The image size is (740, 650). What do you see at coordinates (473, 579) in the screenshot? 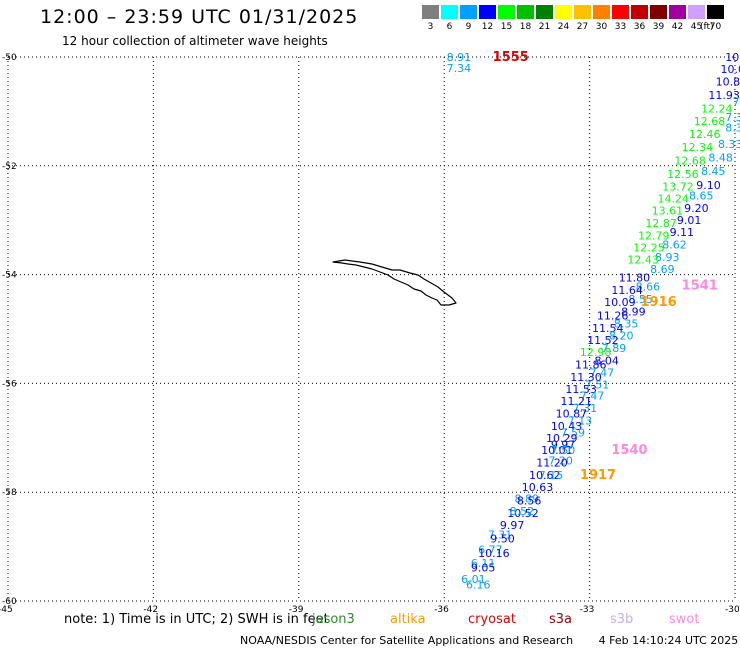
I see `wave-height-label: 6.01` at bounding box center [473, 579].